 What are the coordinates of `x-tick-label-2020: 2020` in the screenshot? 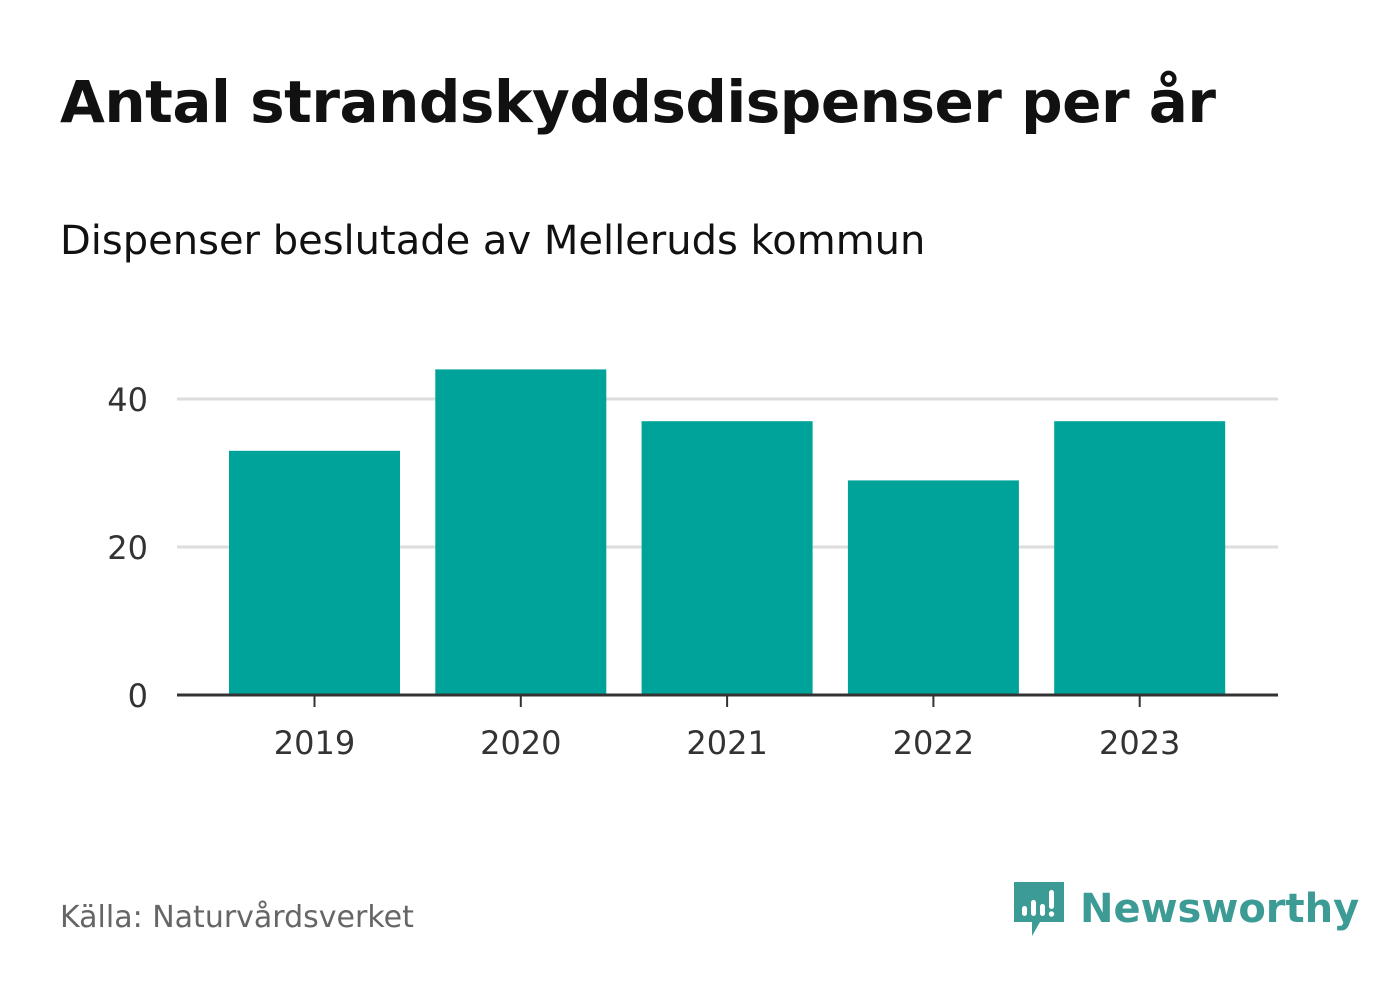 It's located at (520, 743).